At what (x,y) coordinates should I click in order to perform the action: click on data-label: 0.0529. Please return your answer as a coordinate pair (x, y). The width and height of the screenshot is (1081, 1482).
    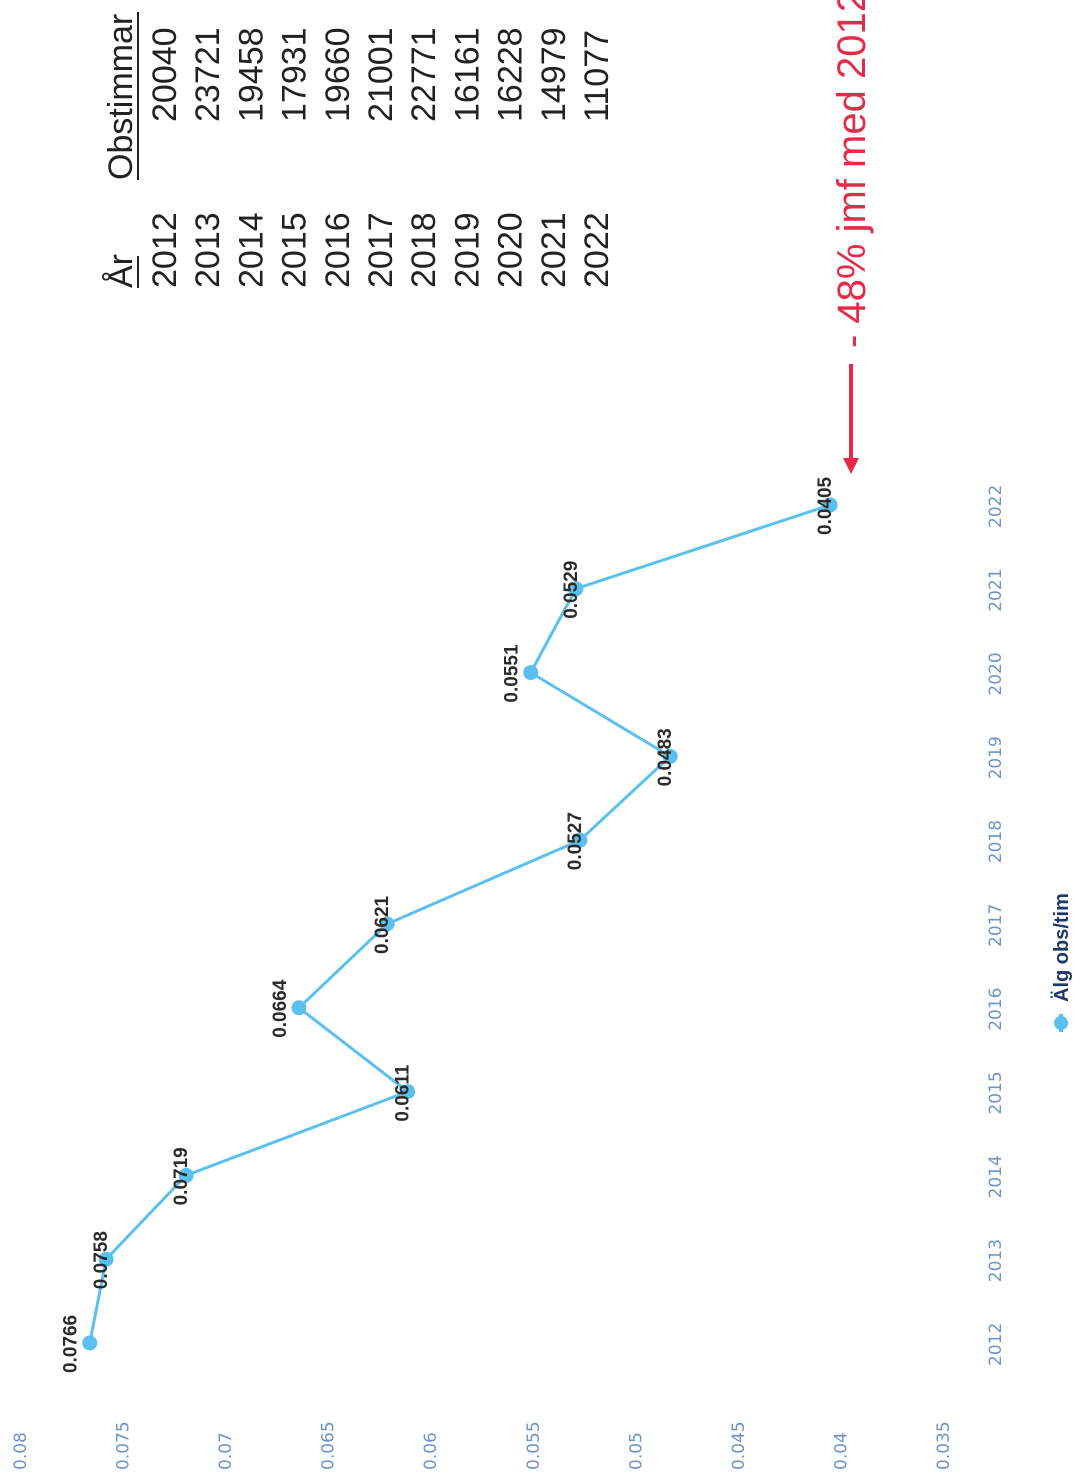
    Looking at the image, I should click on (571, 590).